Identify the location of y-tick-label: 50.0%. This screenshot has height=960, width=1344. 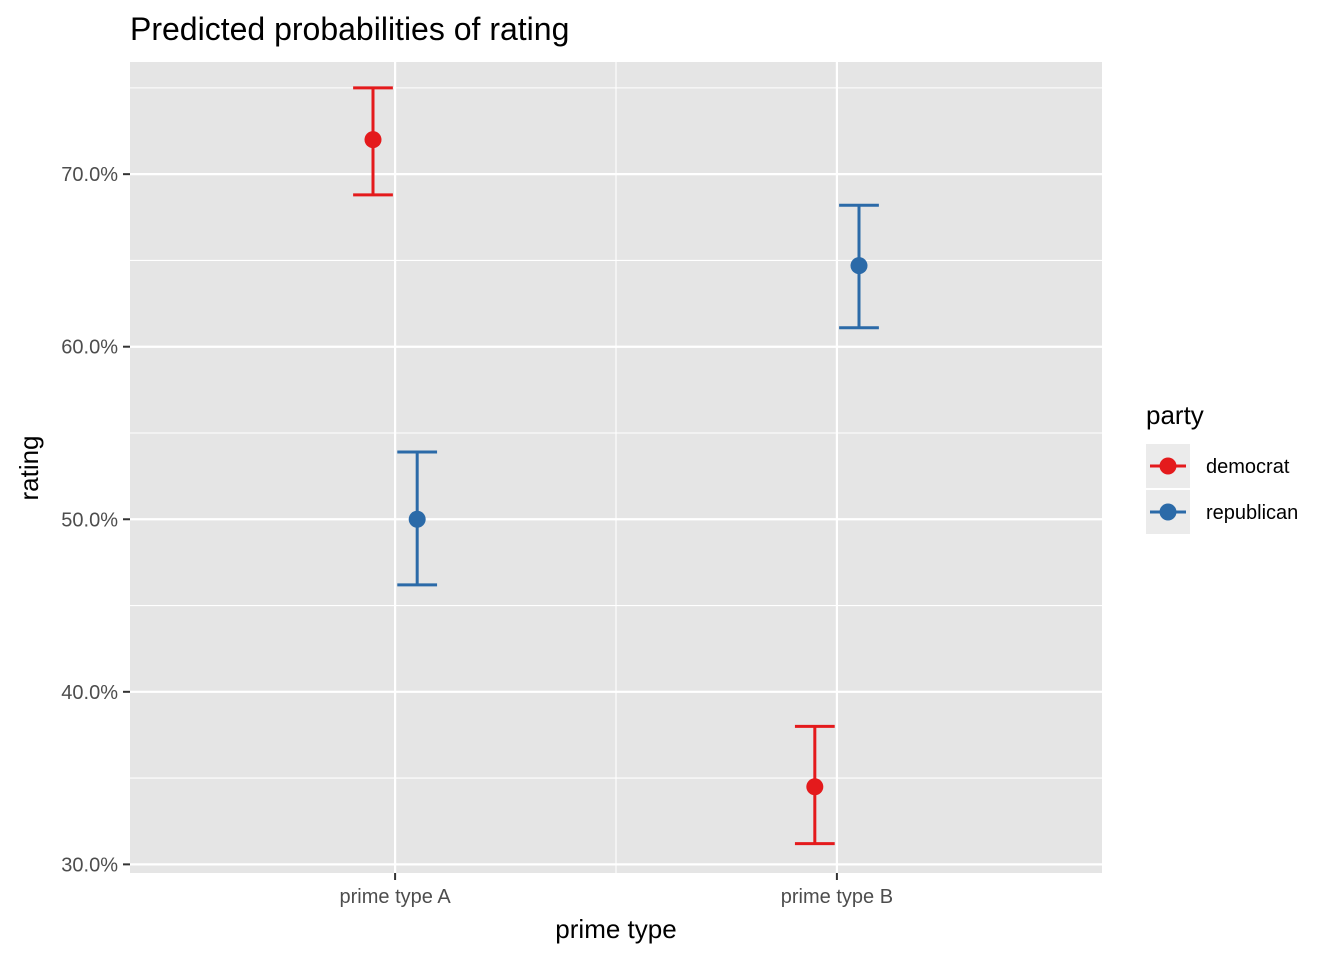
(89, 520).